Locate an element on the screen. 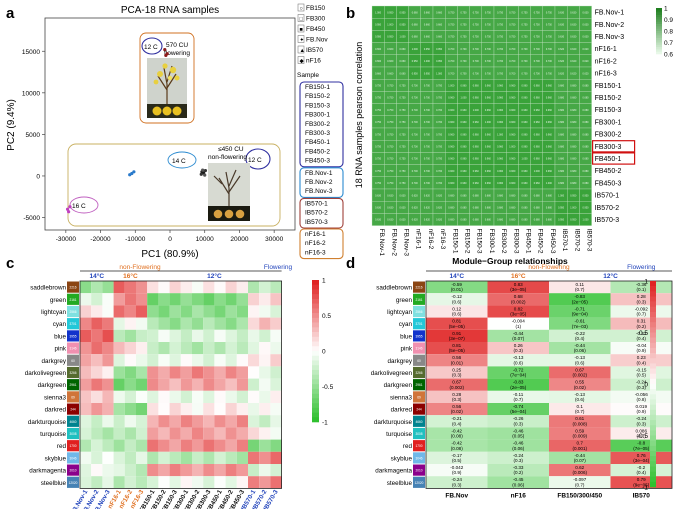  module-color-swatch is located at coordinates (419, 372).